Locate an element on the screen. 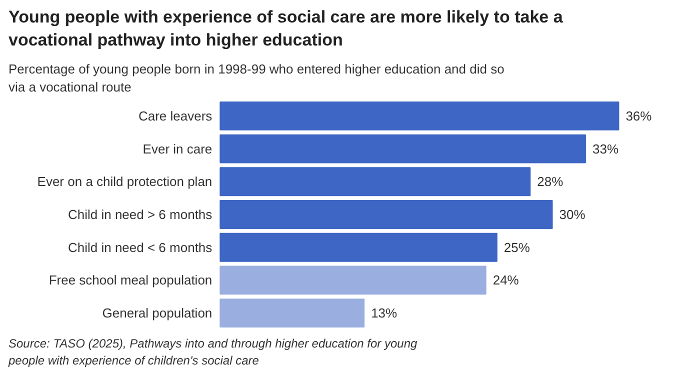 This screenshot has width=680, height=372. data-label: 13% is located at coordinates (384, 313).